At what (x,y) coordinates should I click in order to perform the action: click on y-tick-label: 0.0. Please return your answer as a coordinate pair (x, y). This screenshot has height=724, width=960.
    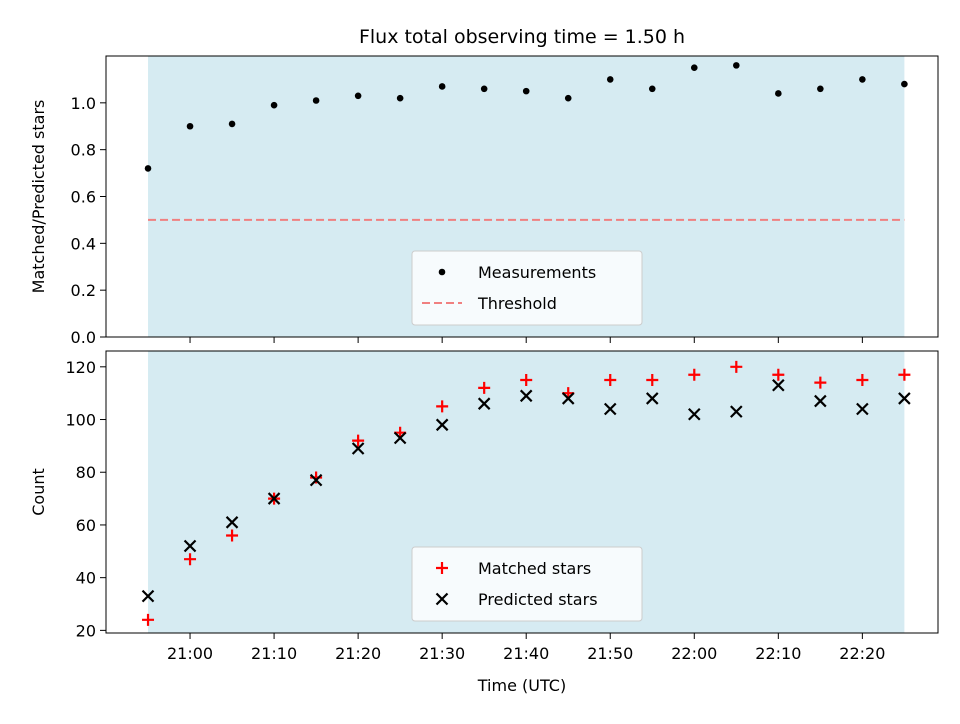
    Looking at the image, I should click on (83, 337).